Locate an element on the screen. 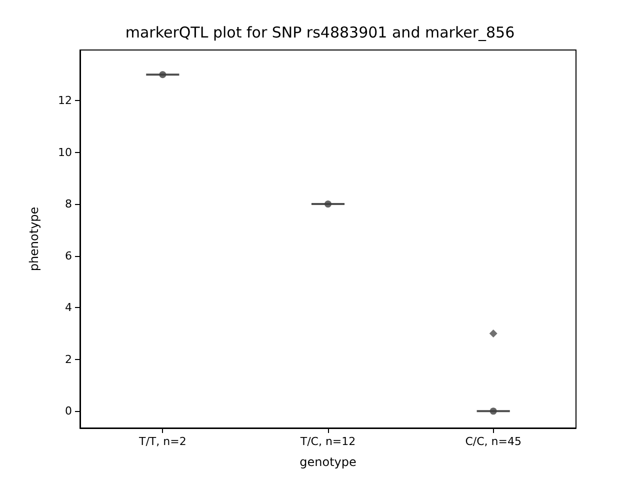 This screenshot has height=480, width=640. y-axis-title: phenotype is located at coordinates (34, 239).